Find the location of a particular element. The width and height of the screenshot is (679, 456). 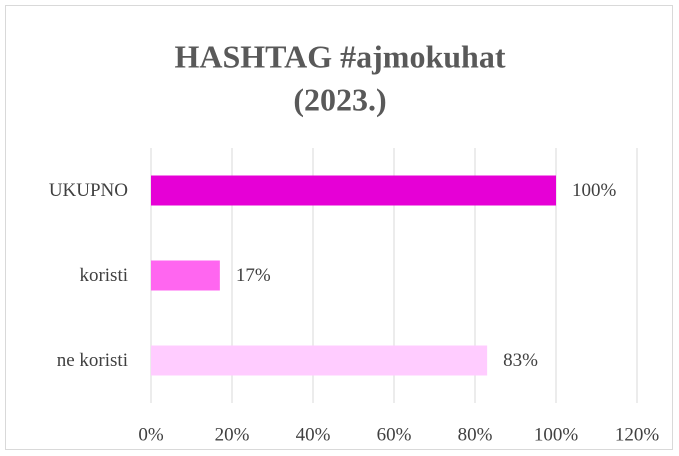

x-tick-label: 60% is located at coordinates (394, 434).